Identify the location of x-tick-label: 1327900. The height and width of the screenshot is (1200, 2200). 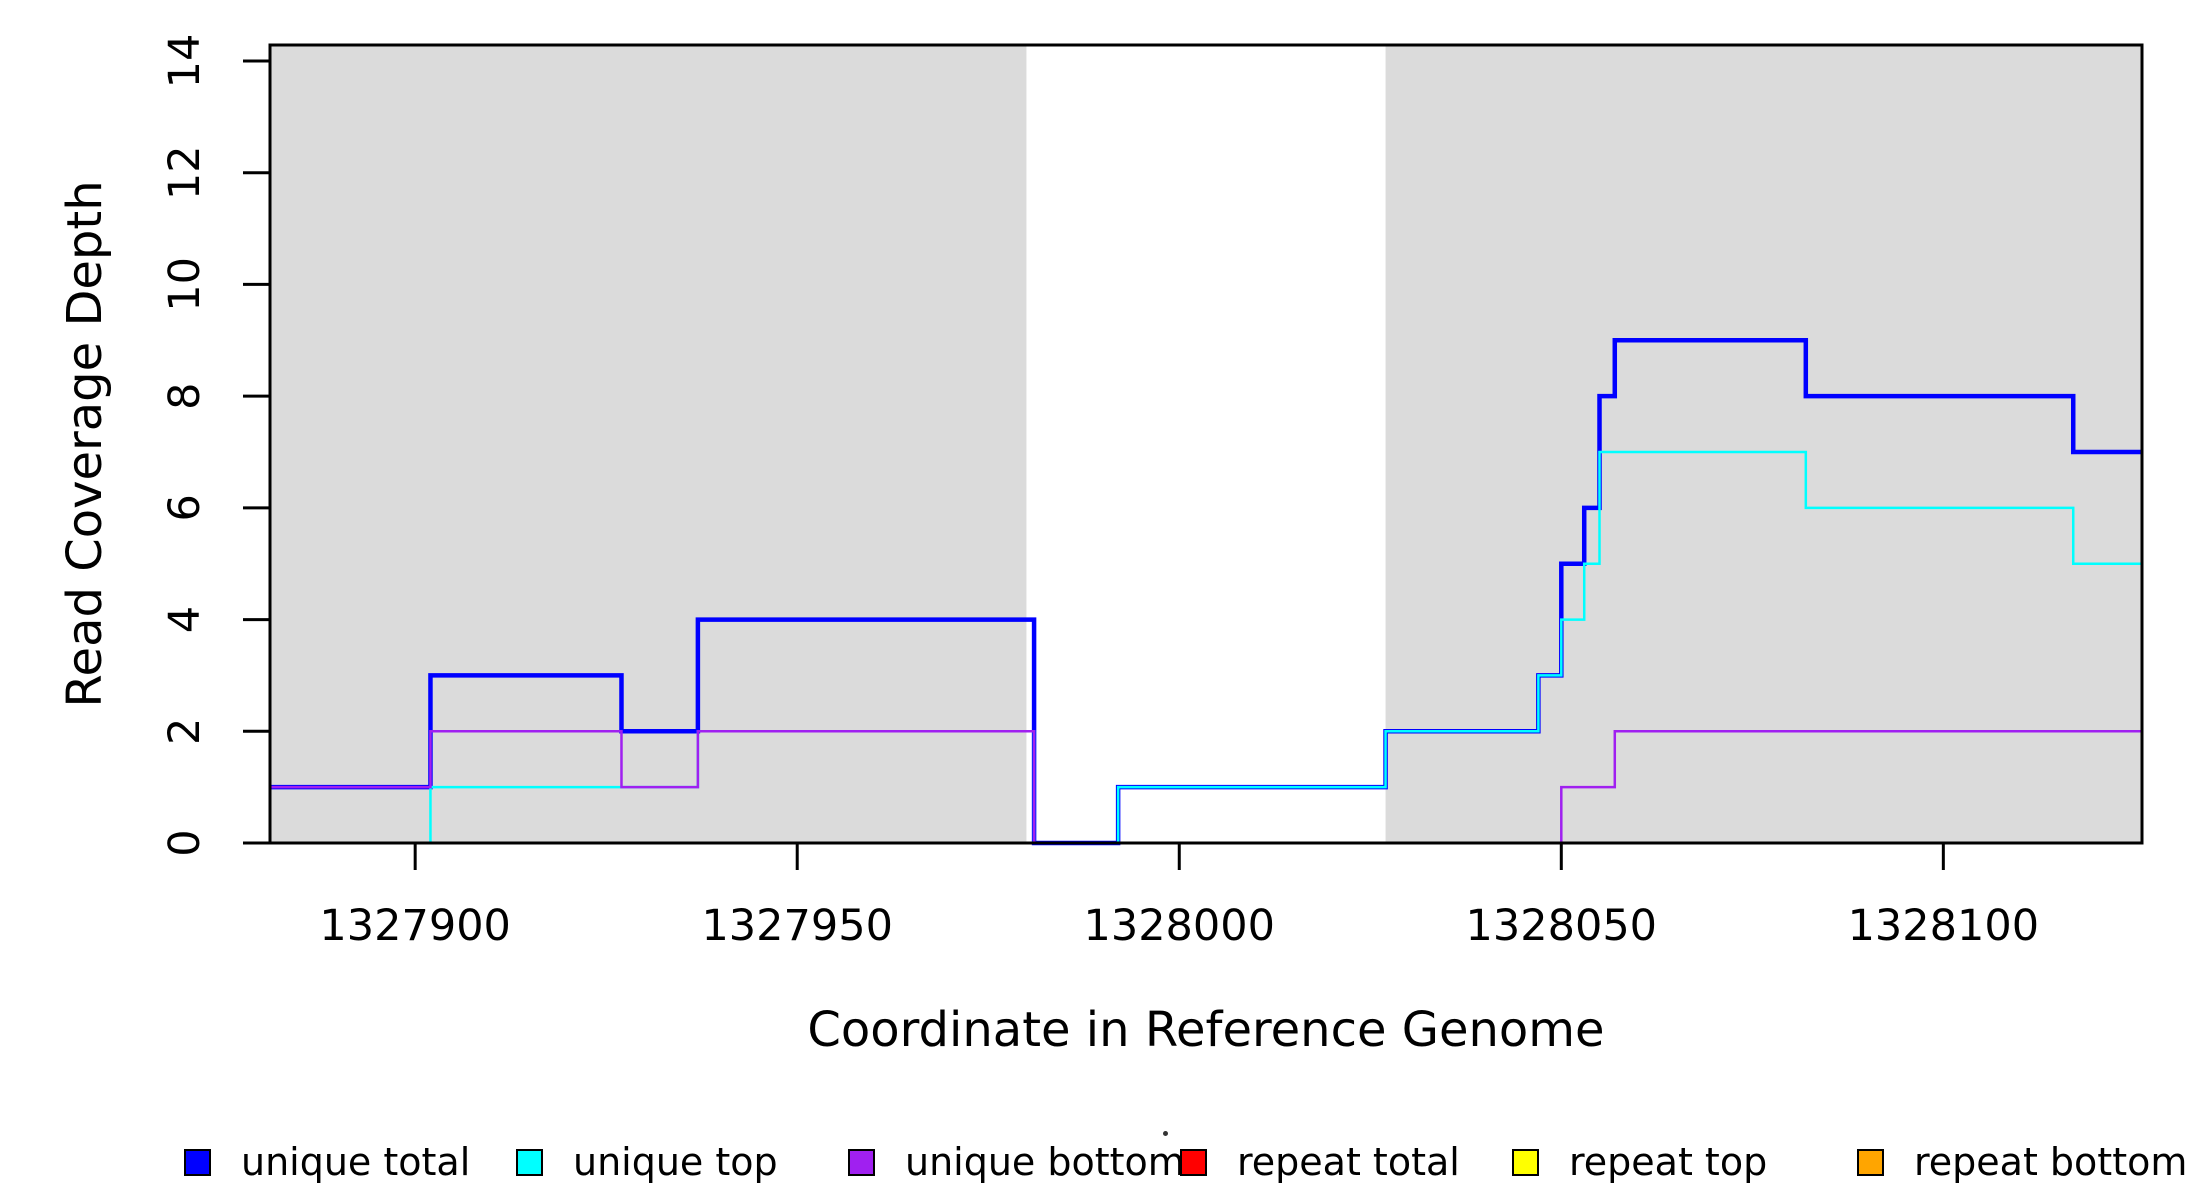
(415, 926).